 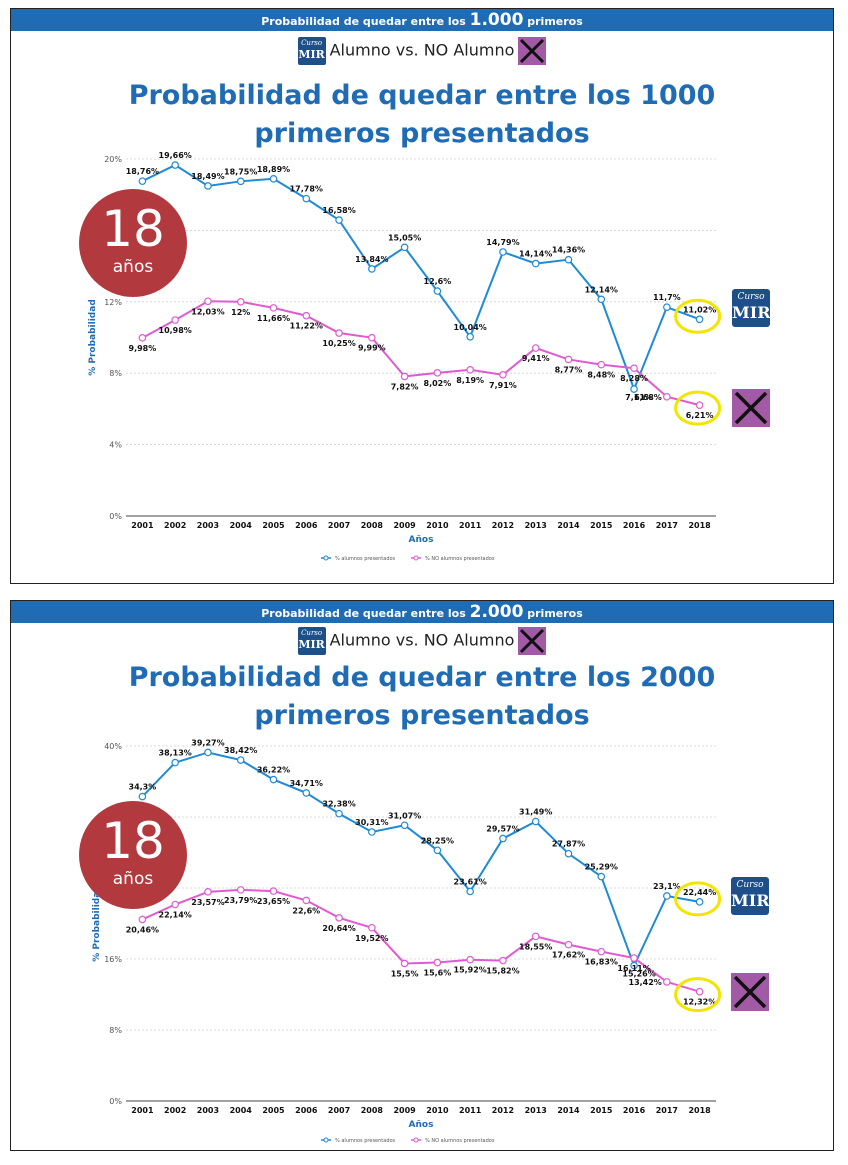 I want to click on data-label: 23,1%, so click(x=667, y=886).